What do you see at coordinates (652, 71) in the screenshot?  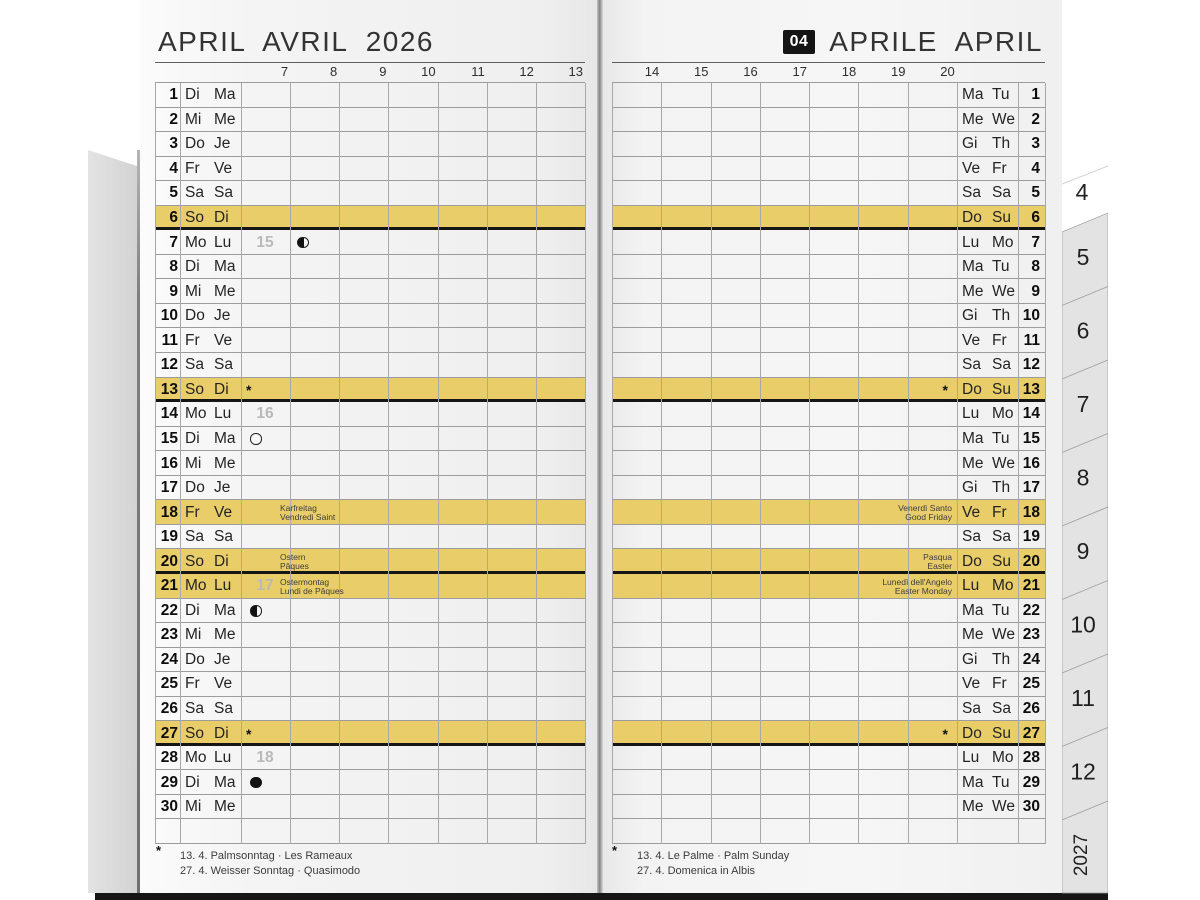 I see `hour-label: 14` at bounding box center [652, 71].